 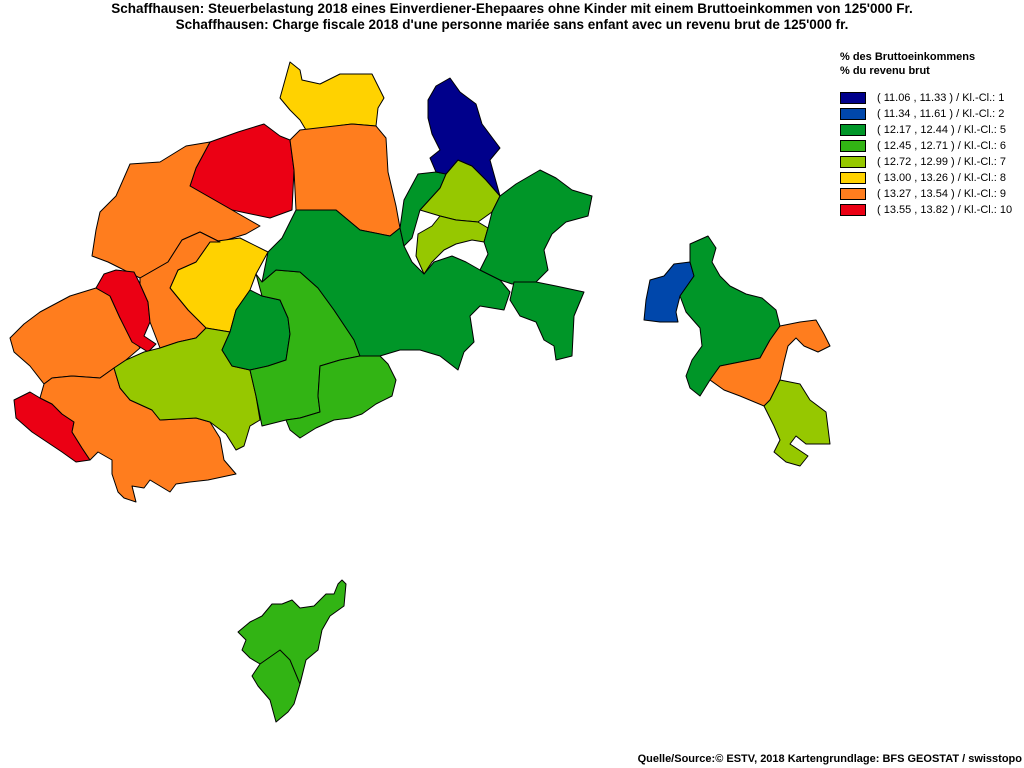 I want to click on legend-label: ( 13.00 , 13.26 ) / Kl.-Cl.: 8, so click(x=942, y=178).